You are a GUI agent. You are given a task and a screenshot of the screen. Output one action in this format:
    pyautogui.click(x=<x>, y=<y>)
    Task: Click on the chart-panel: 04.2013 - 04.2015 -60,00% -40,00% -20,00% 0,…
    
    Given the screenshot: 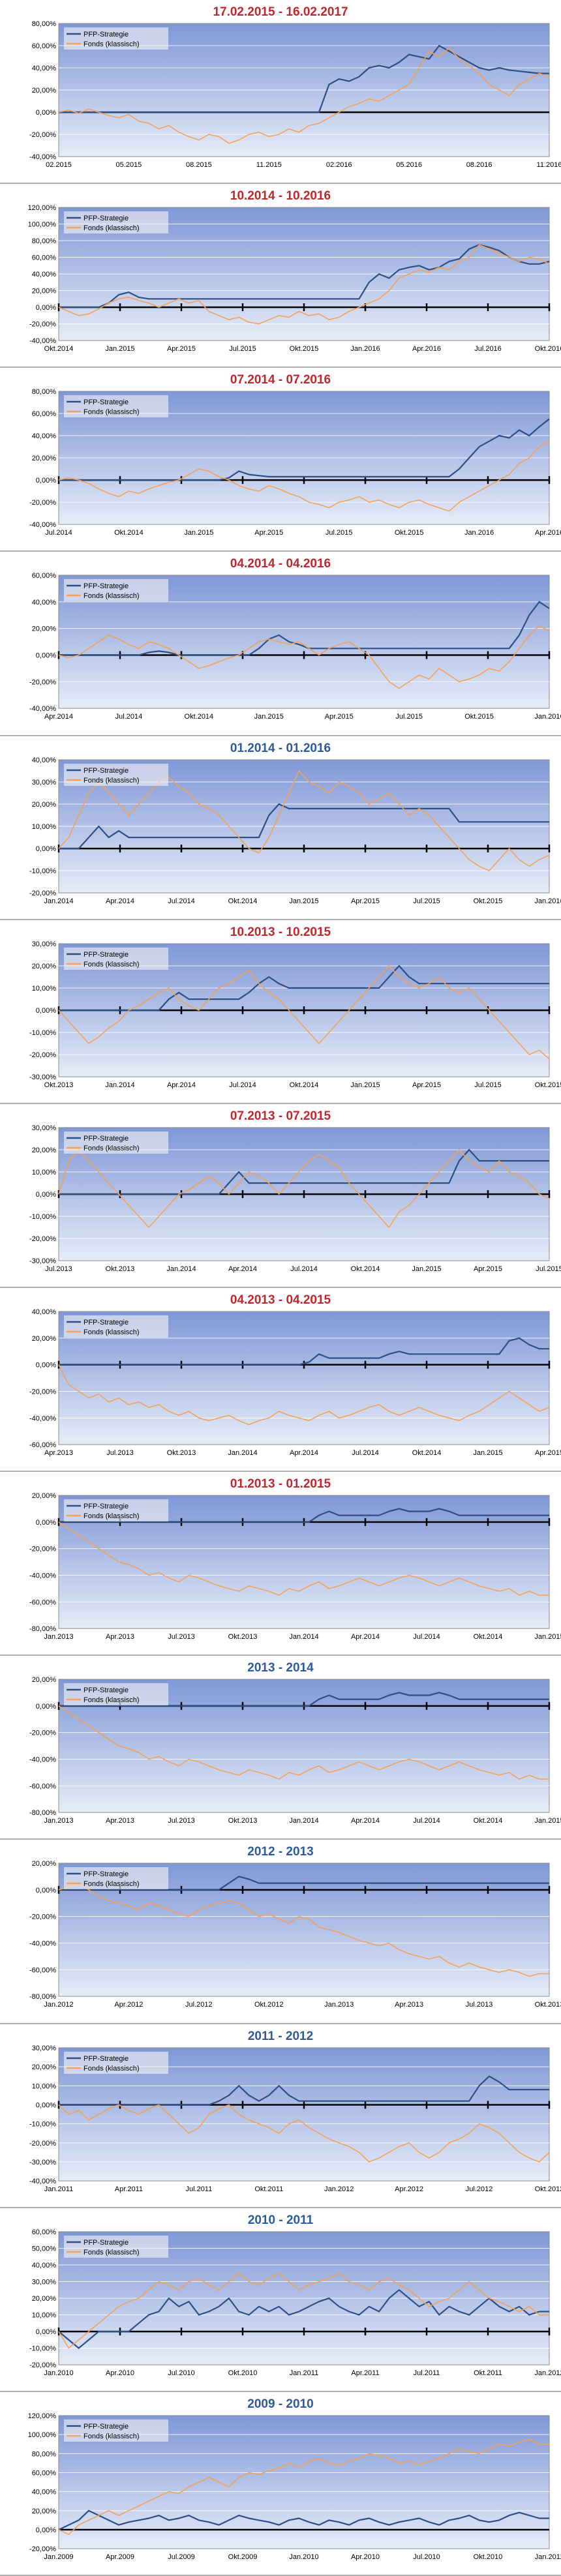 What is the action you would take?
    pyautogui.click(x=280, y=1380)
    